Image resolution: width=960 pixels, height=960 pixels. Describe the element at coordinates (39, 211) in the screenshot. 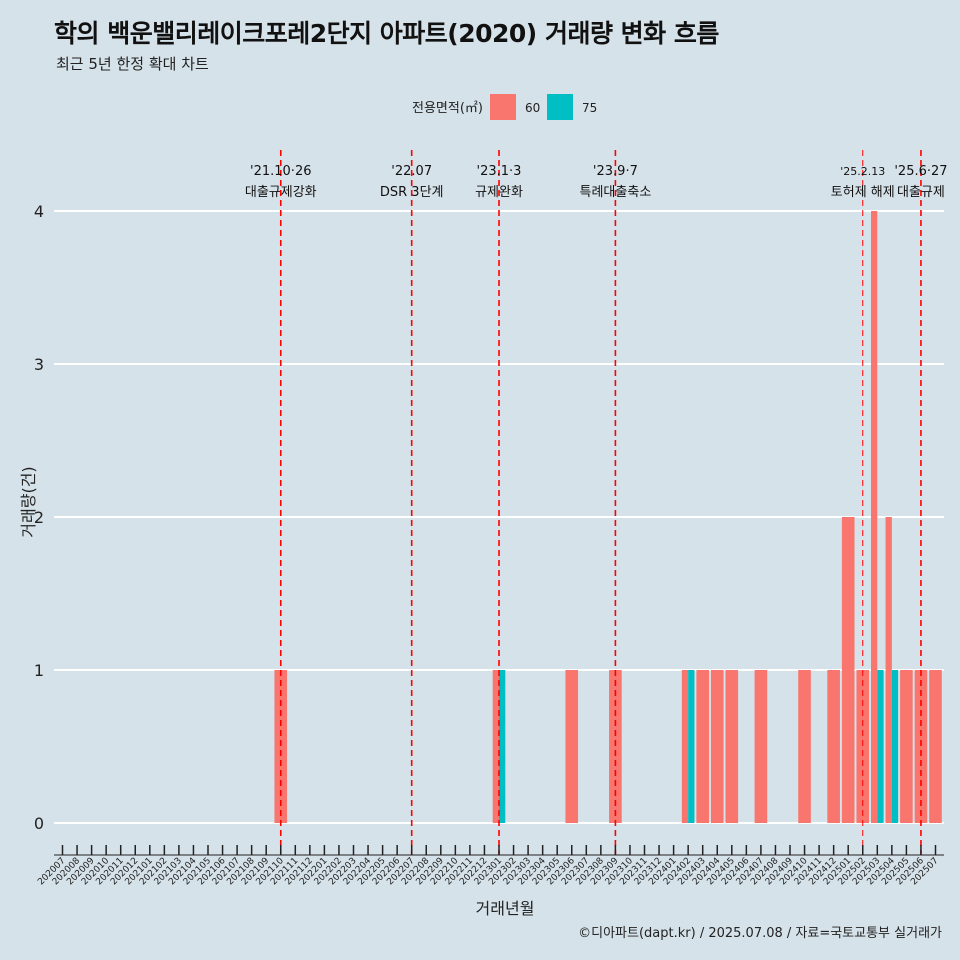

I see `y-tick-label: 4` at that location.